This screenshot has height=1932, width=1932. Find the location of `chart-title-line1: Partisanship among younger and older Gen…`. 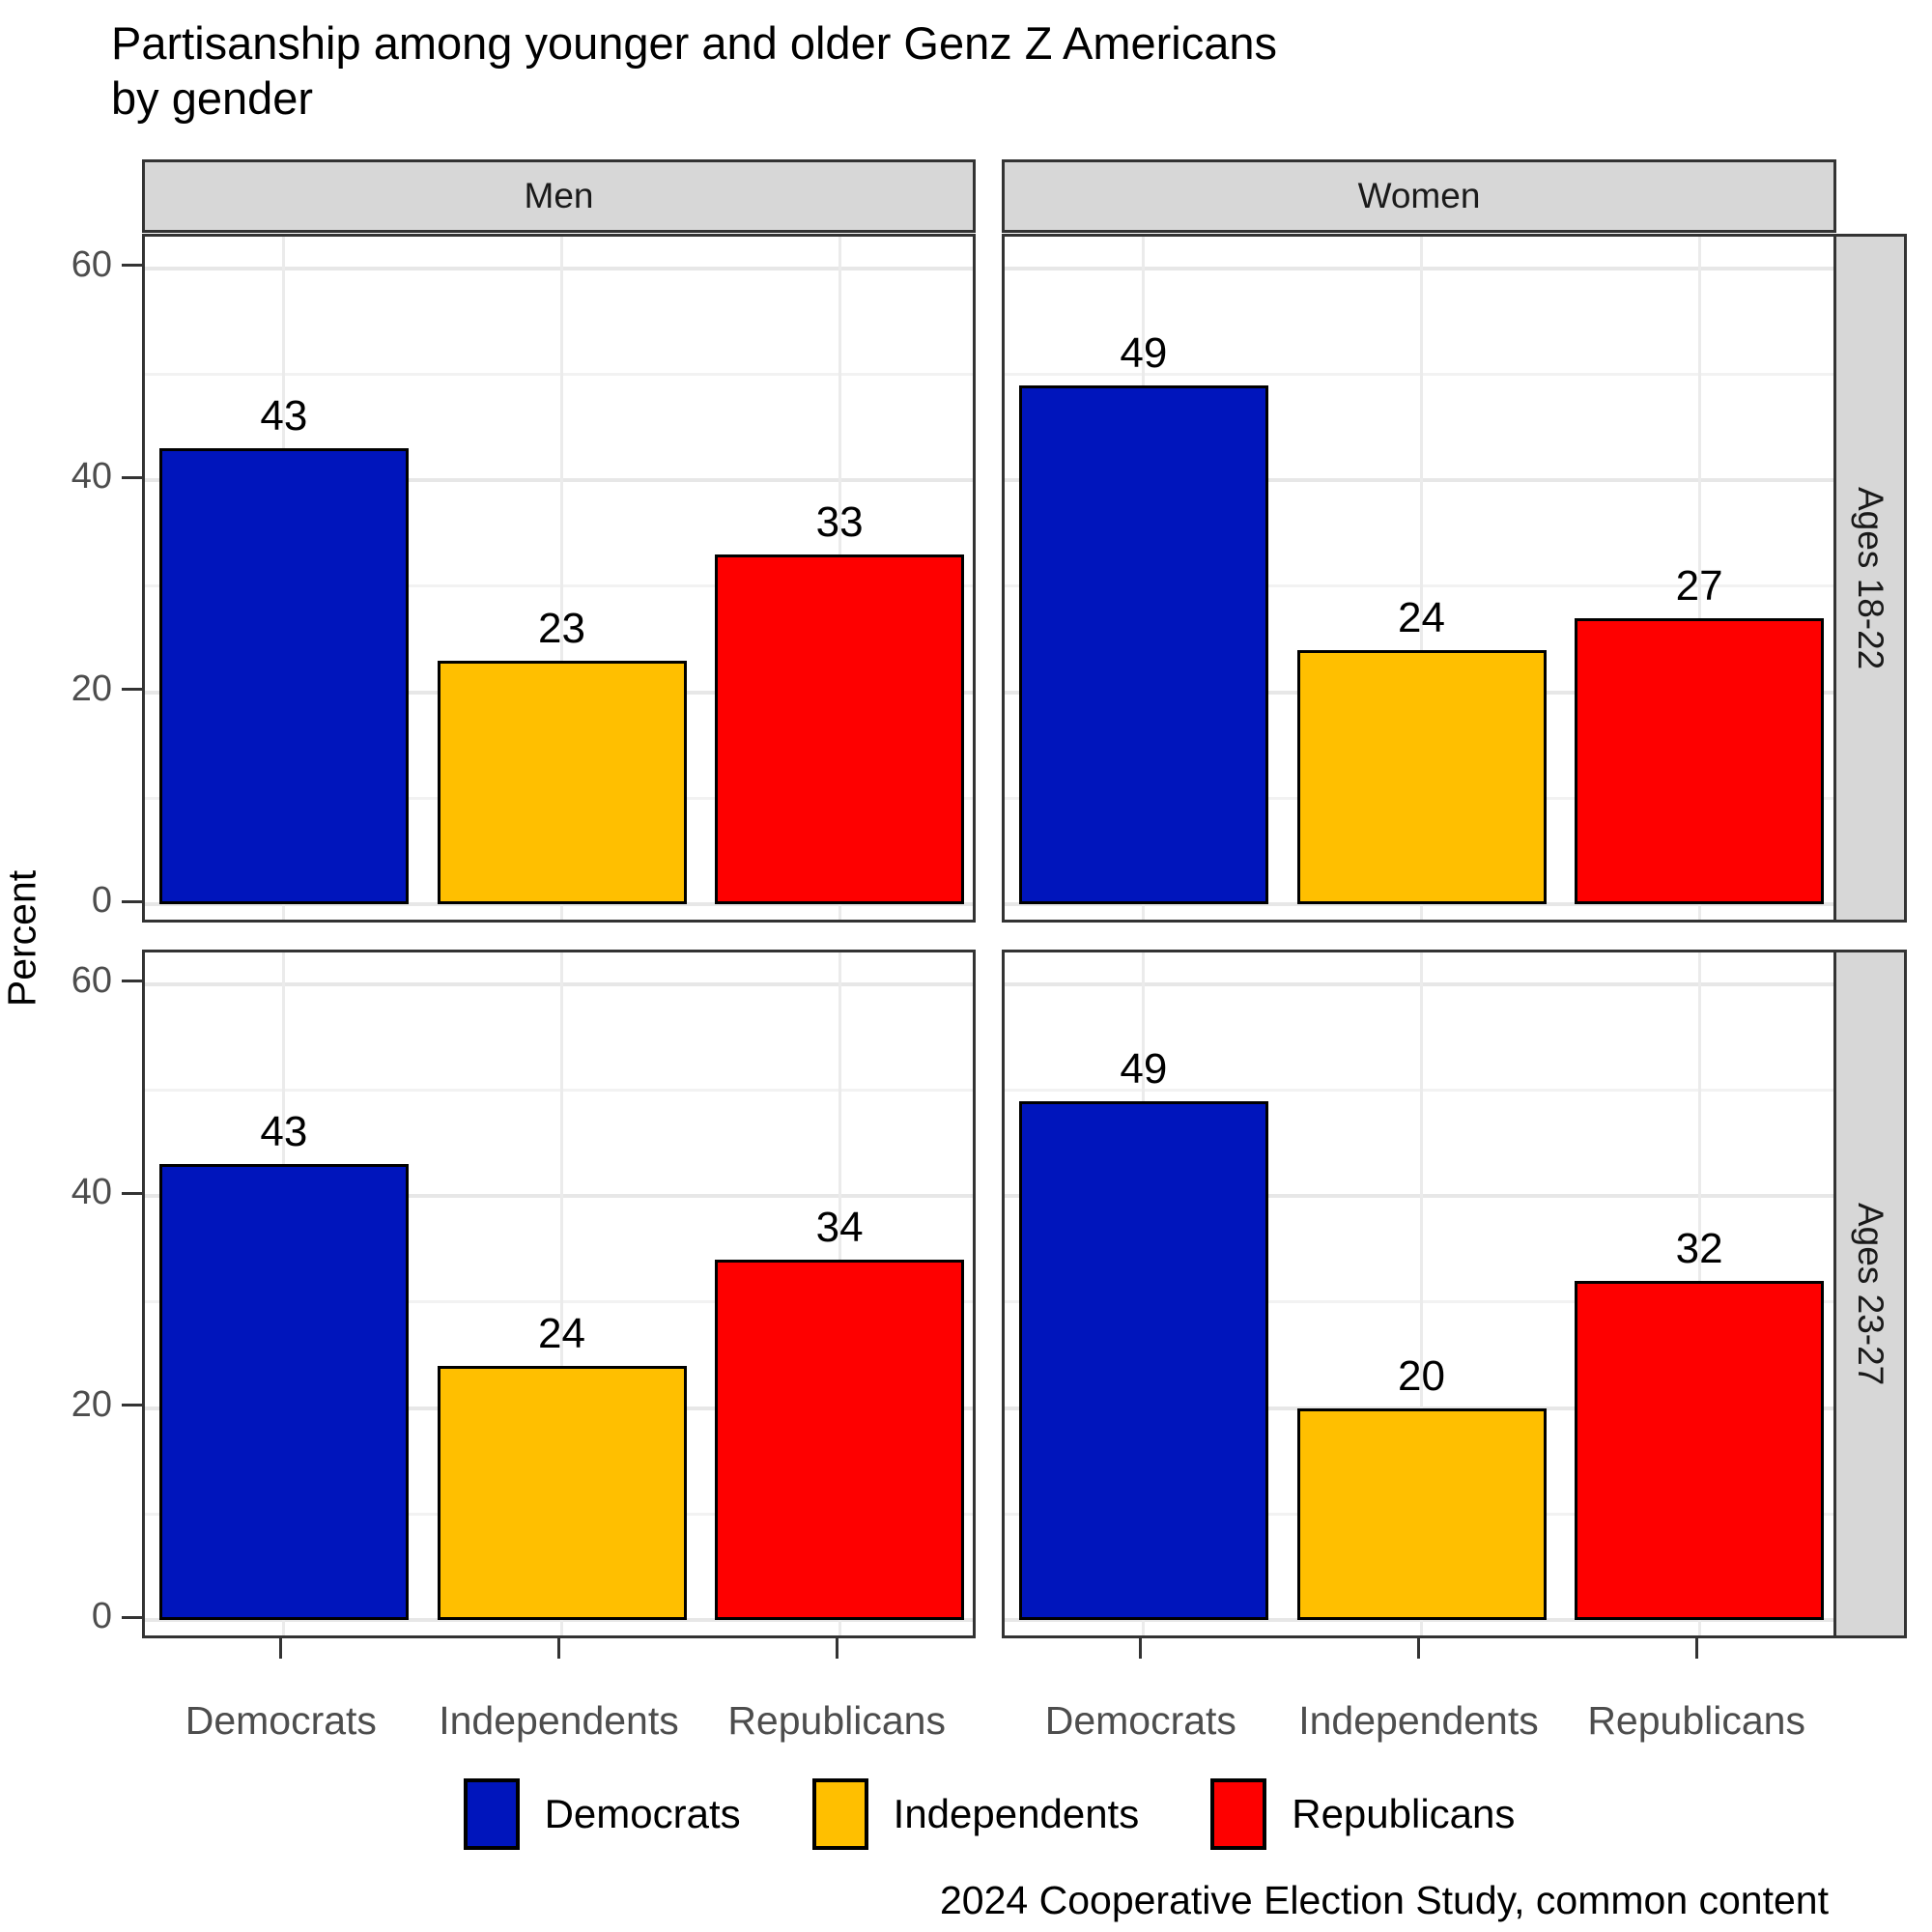

chart-title-line1: Partisanship among younger and older Gen… is located at coordinates (694, 43).